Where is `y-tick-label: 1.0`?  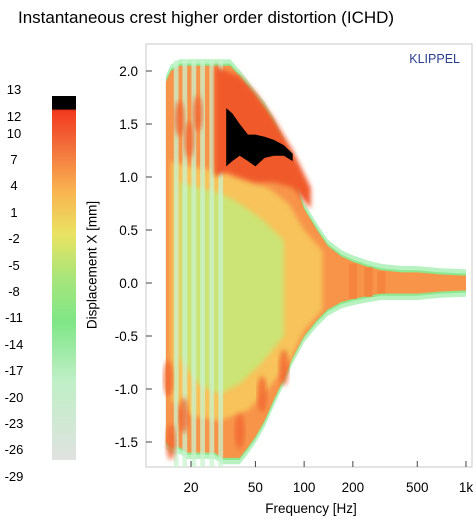
y-tick-label: 1.0 is located at coordinates (128, 177).